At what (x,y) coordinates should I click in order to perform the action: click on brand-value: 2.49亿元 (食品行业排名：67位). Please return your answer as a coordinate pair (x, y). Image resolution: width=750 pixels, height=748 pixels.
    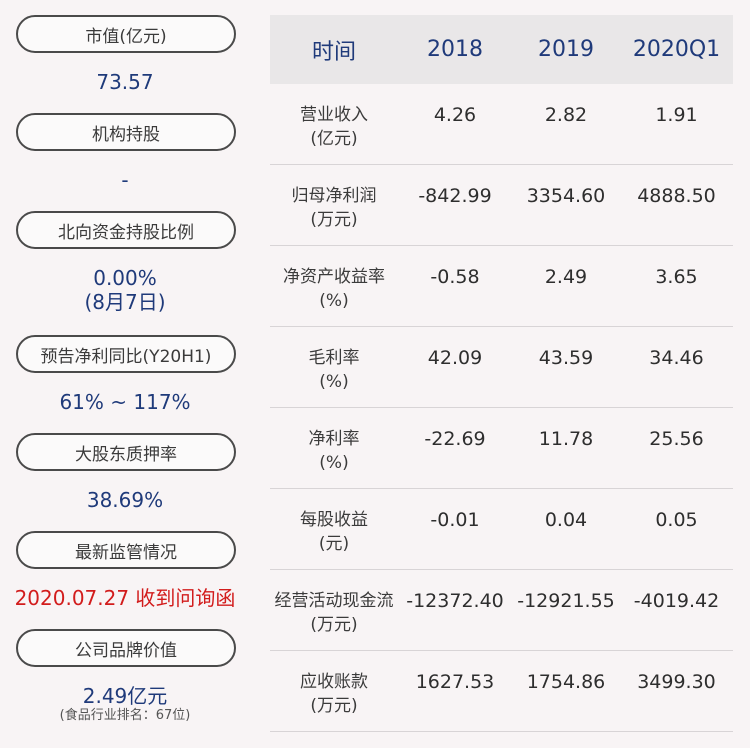
    Looking at the image, I should click on (125, 704).